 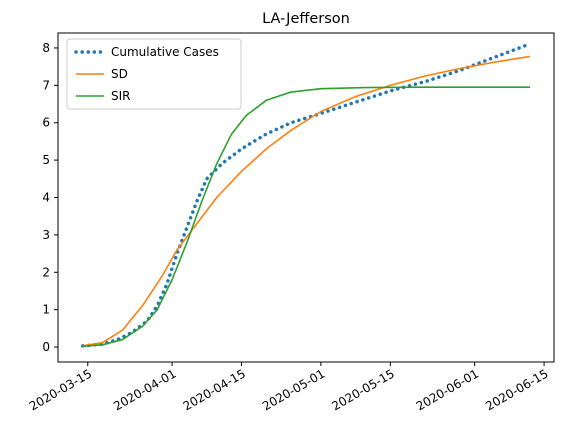 I want to click on legend-label-0: Cumulative Cases, so click(x=165, y=52).